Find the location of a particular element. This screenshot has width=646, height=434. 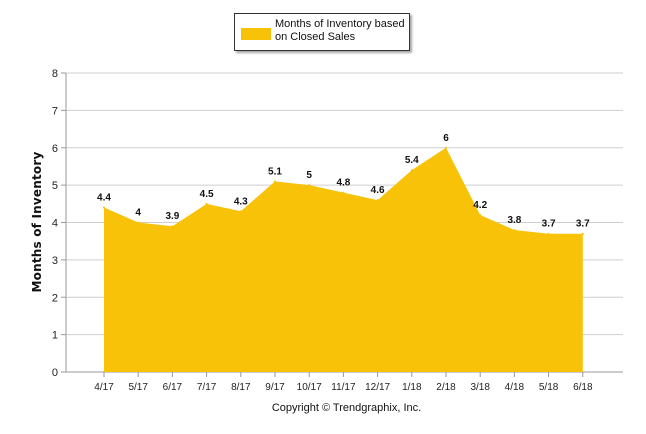

data-label: 4.2 is located at coordinates (480, 205).